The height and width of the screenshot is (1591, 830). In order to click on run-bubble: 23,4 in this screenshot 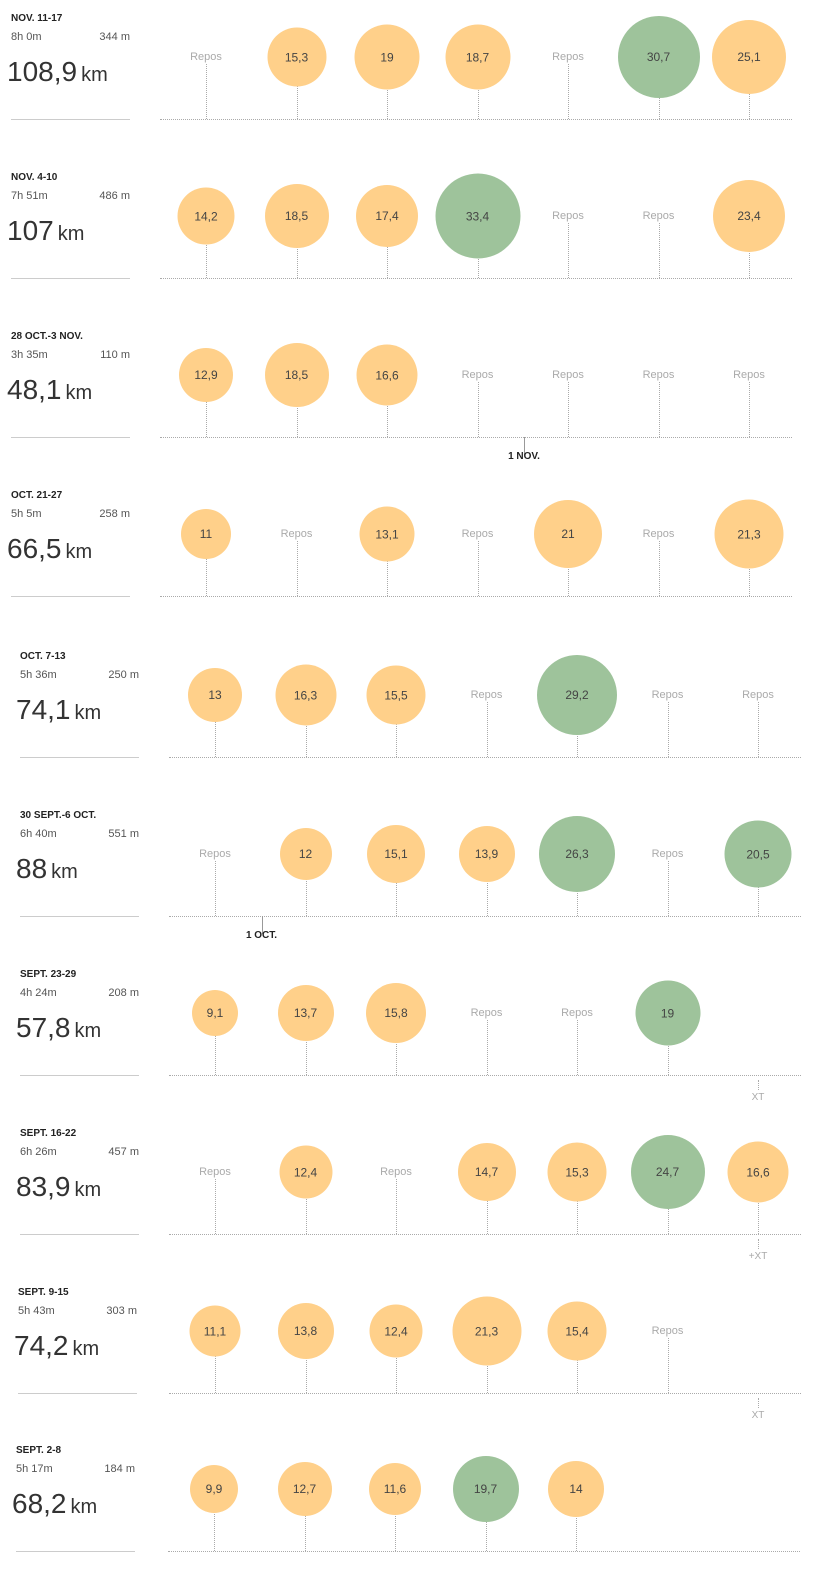, I will do `click(749, 216)`.